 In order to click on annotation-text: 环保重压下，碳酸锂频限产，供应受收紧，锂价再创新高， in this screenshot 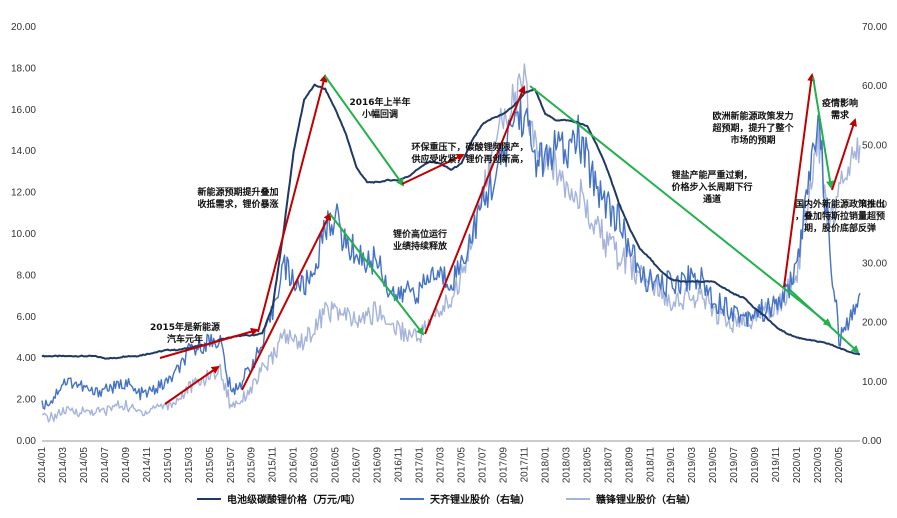, I will do `click(469, 153)`.